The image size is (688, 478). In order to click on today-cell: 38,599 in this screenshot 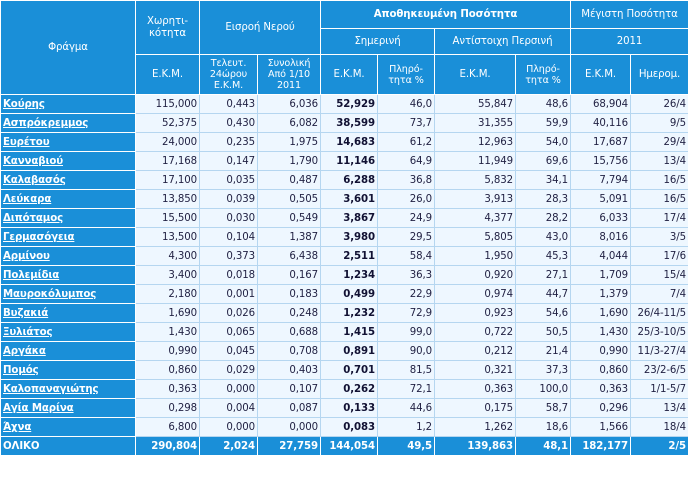, I will do `click(349, 123)`.